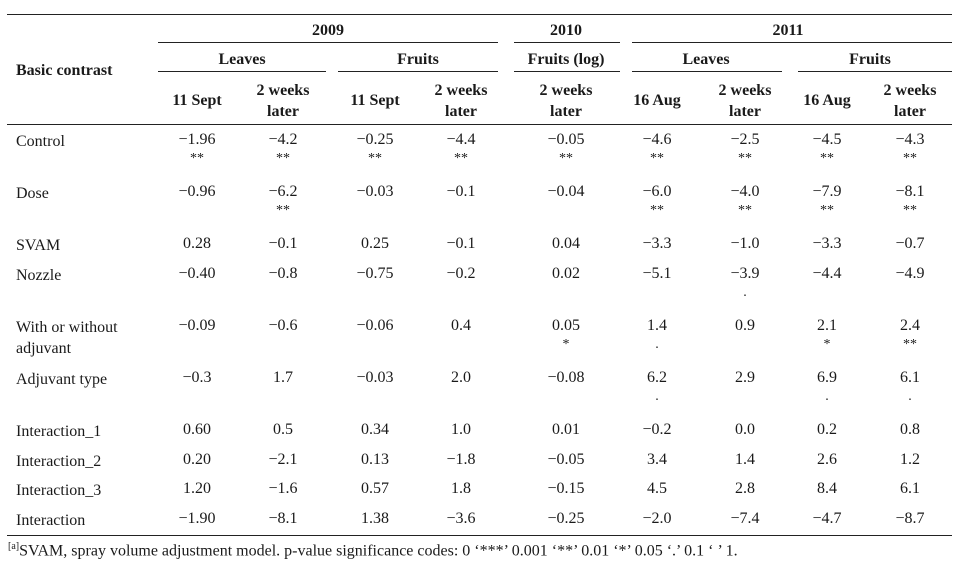 Image resolution: width=968 pixels, height=561 pixels. Describe the element at coordinates (39, 275) in the screenshot. I see `row-label-nozzle: Nozzle` at that location.